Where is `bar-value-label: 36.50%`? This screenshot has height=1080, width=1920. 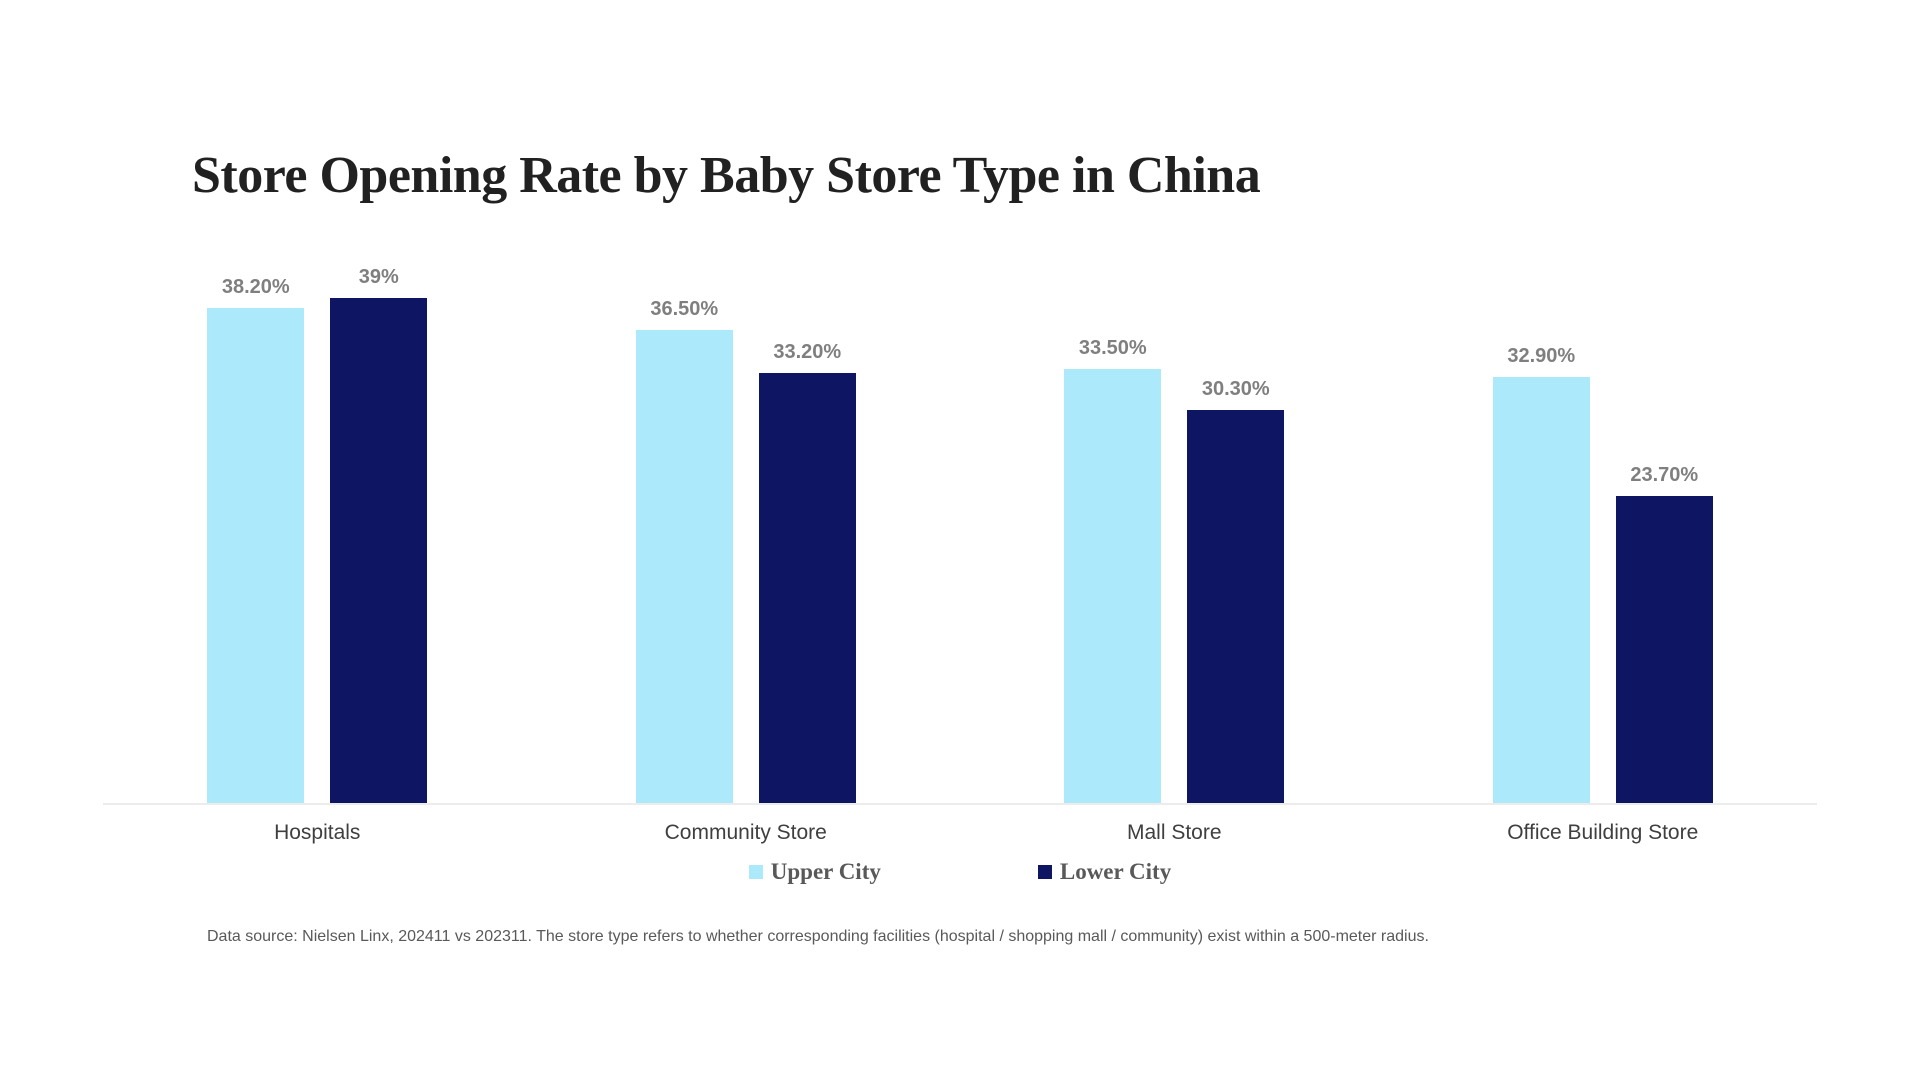 bar-value-label: 36.50% is located at coordinates (684, 309).